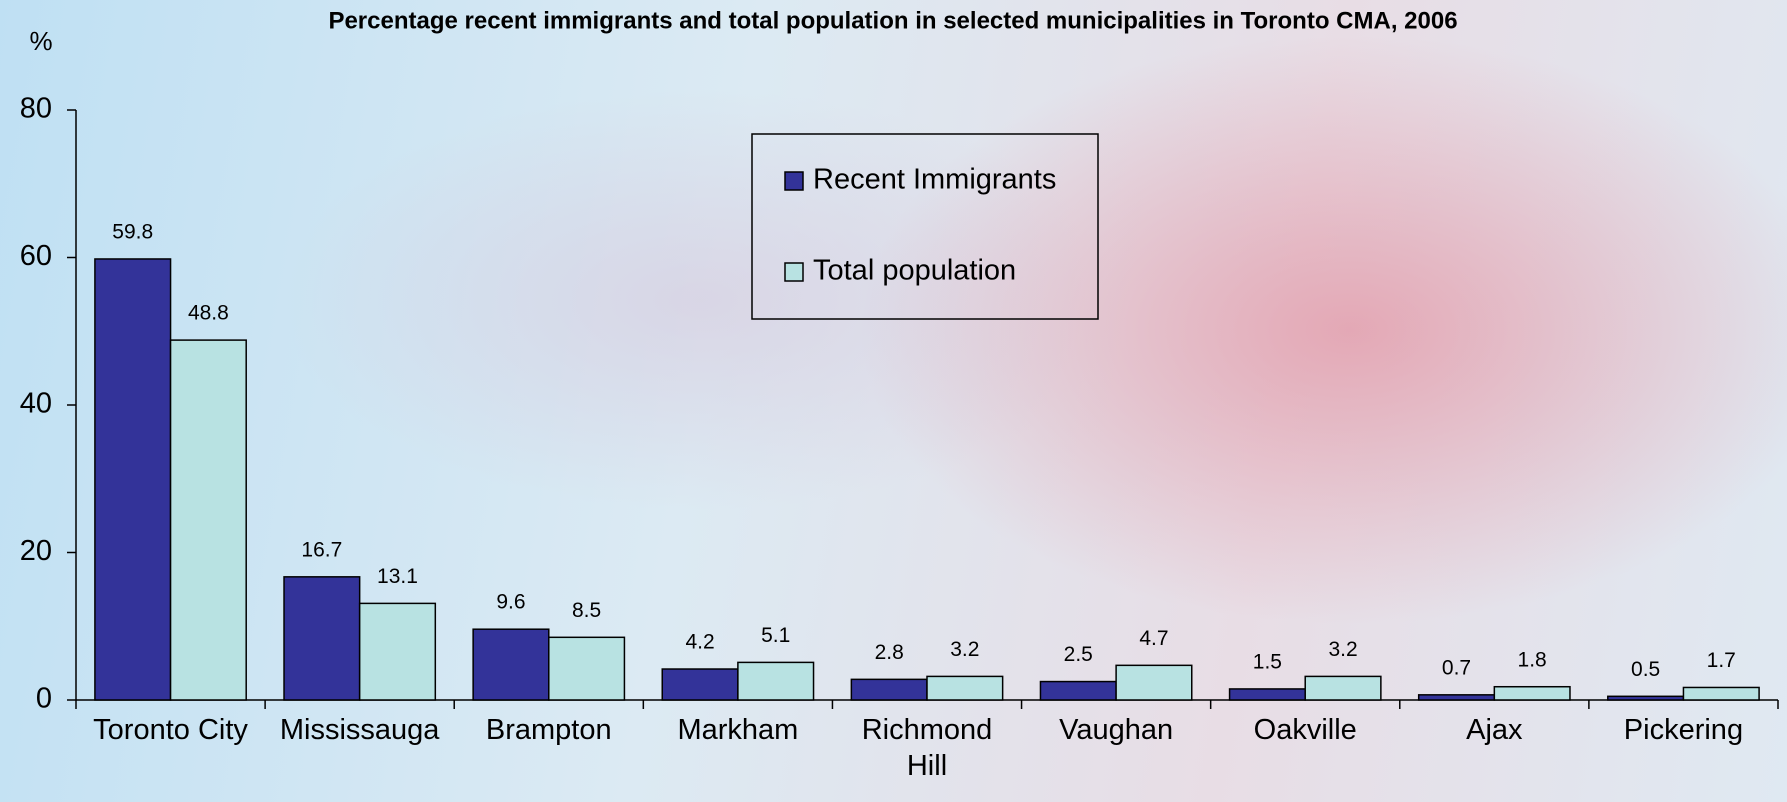 The width and height of the screenshot is (1787, 802). I want to click on value-label: 1.5, so click(1267, 661).